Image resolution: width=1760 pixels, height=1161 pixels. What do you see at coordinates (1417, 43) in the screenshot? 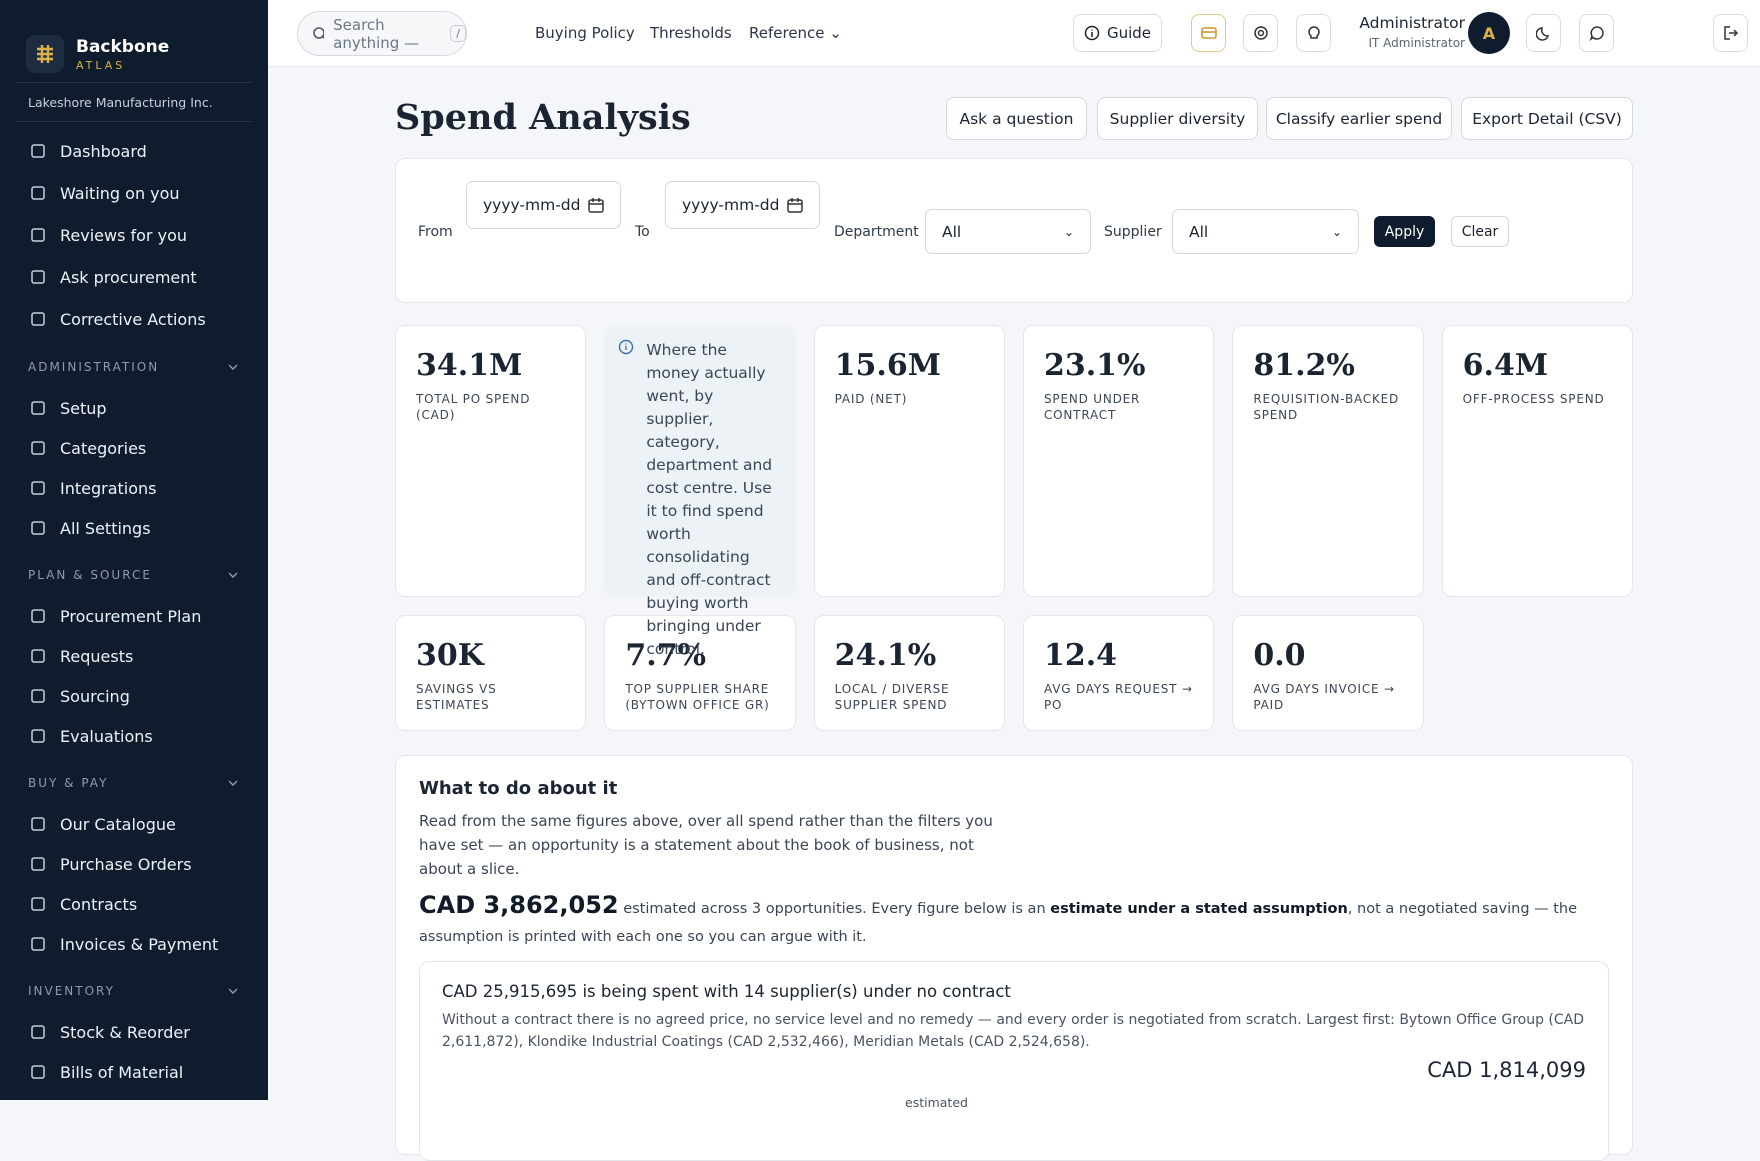
I see `user-role: IT Administrator` at bounding box center [1417, 43].